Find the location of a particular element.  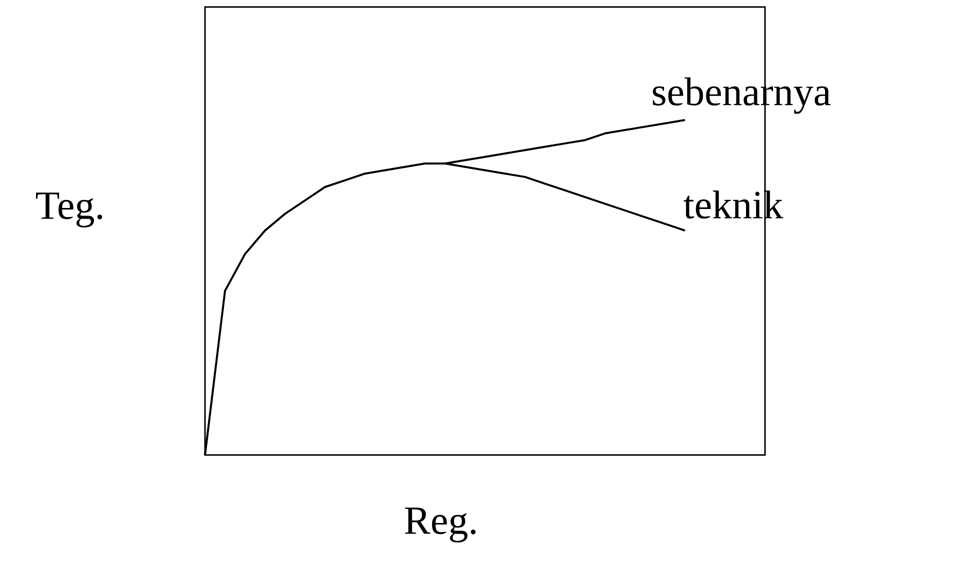

y-axis-title: Teg. is located at coordinates (69, 210).